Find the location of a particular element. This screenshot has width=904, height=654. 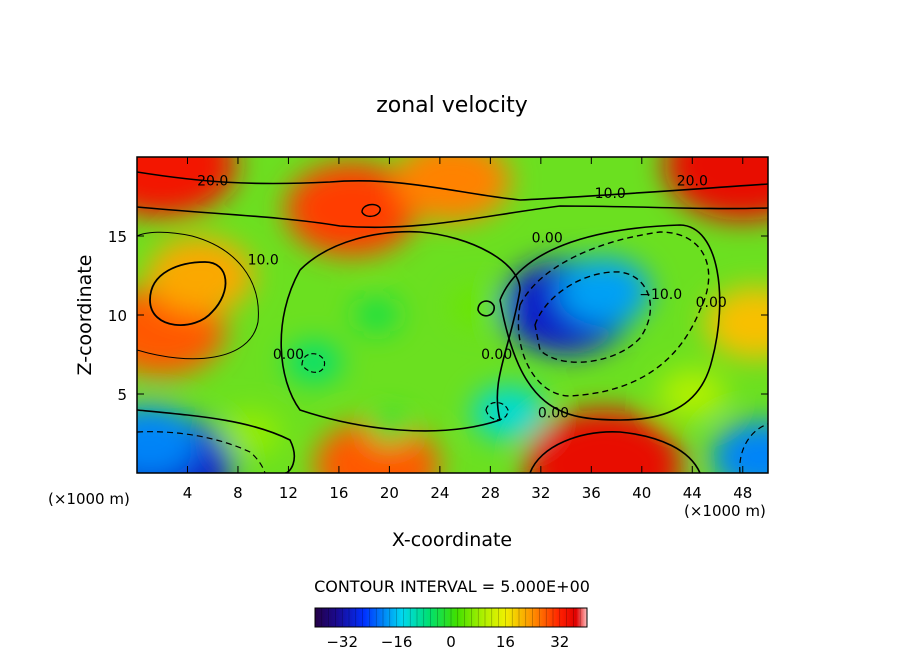

x-unit-left: (×1000 m) is located at coordinates (89, 499).